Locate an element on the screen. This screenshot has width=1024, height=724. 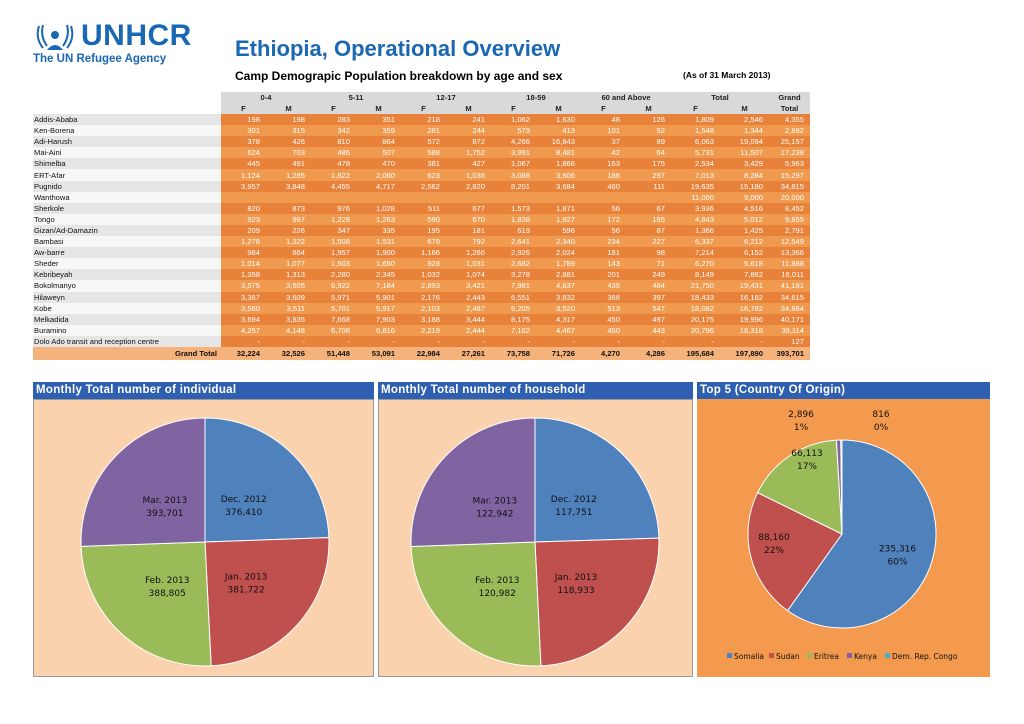
table-cell: 572 is located at coordinates (423, 142).